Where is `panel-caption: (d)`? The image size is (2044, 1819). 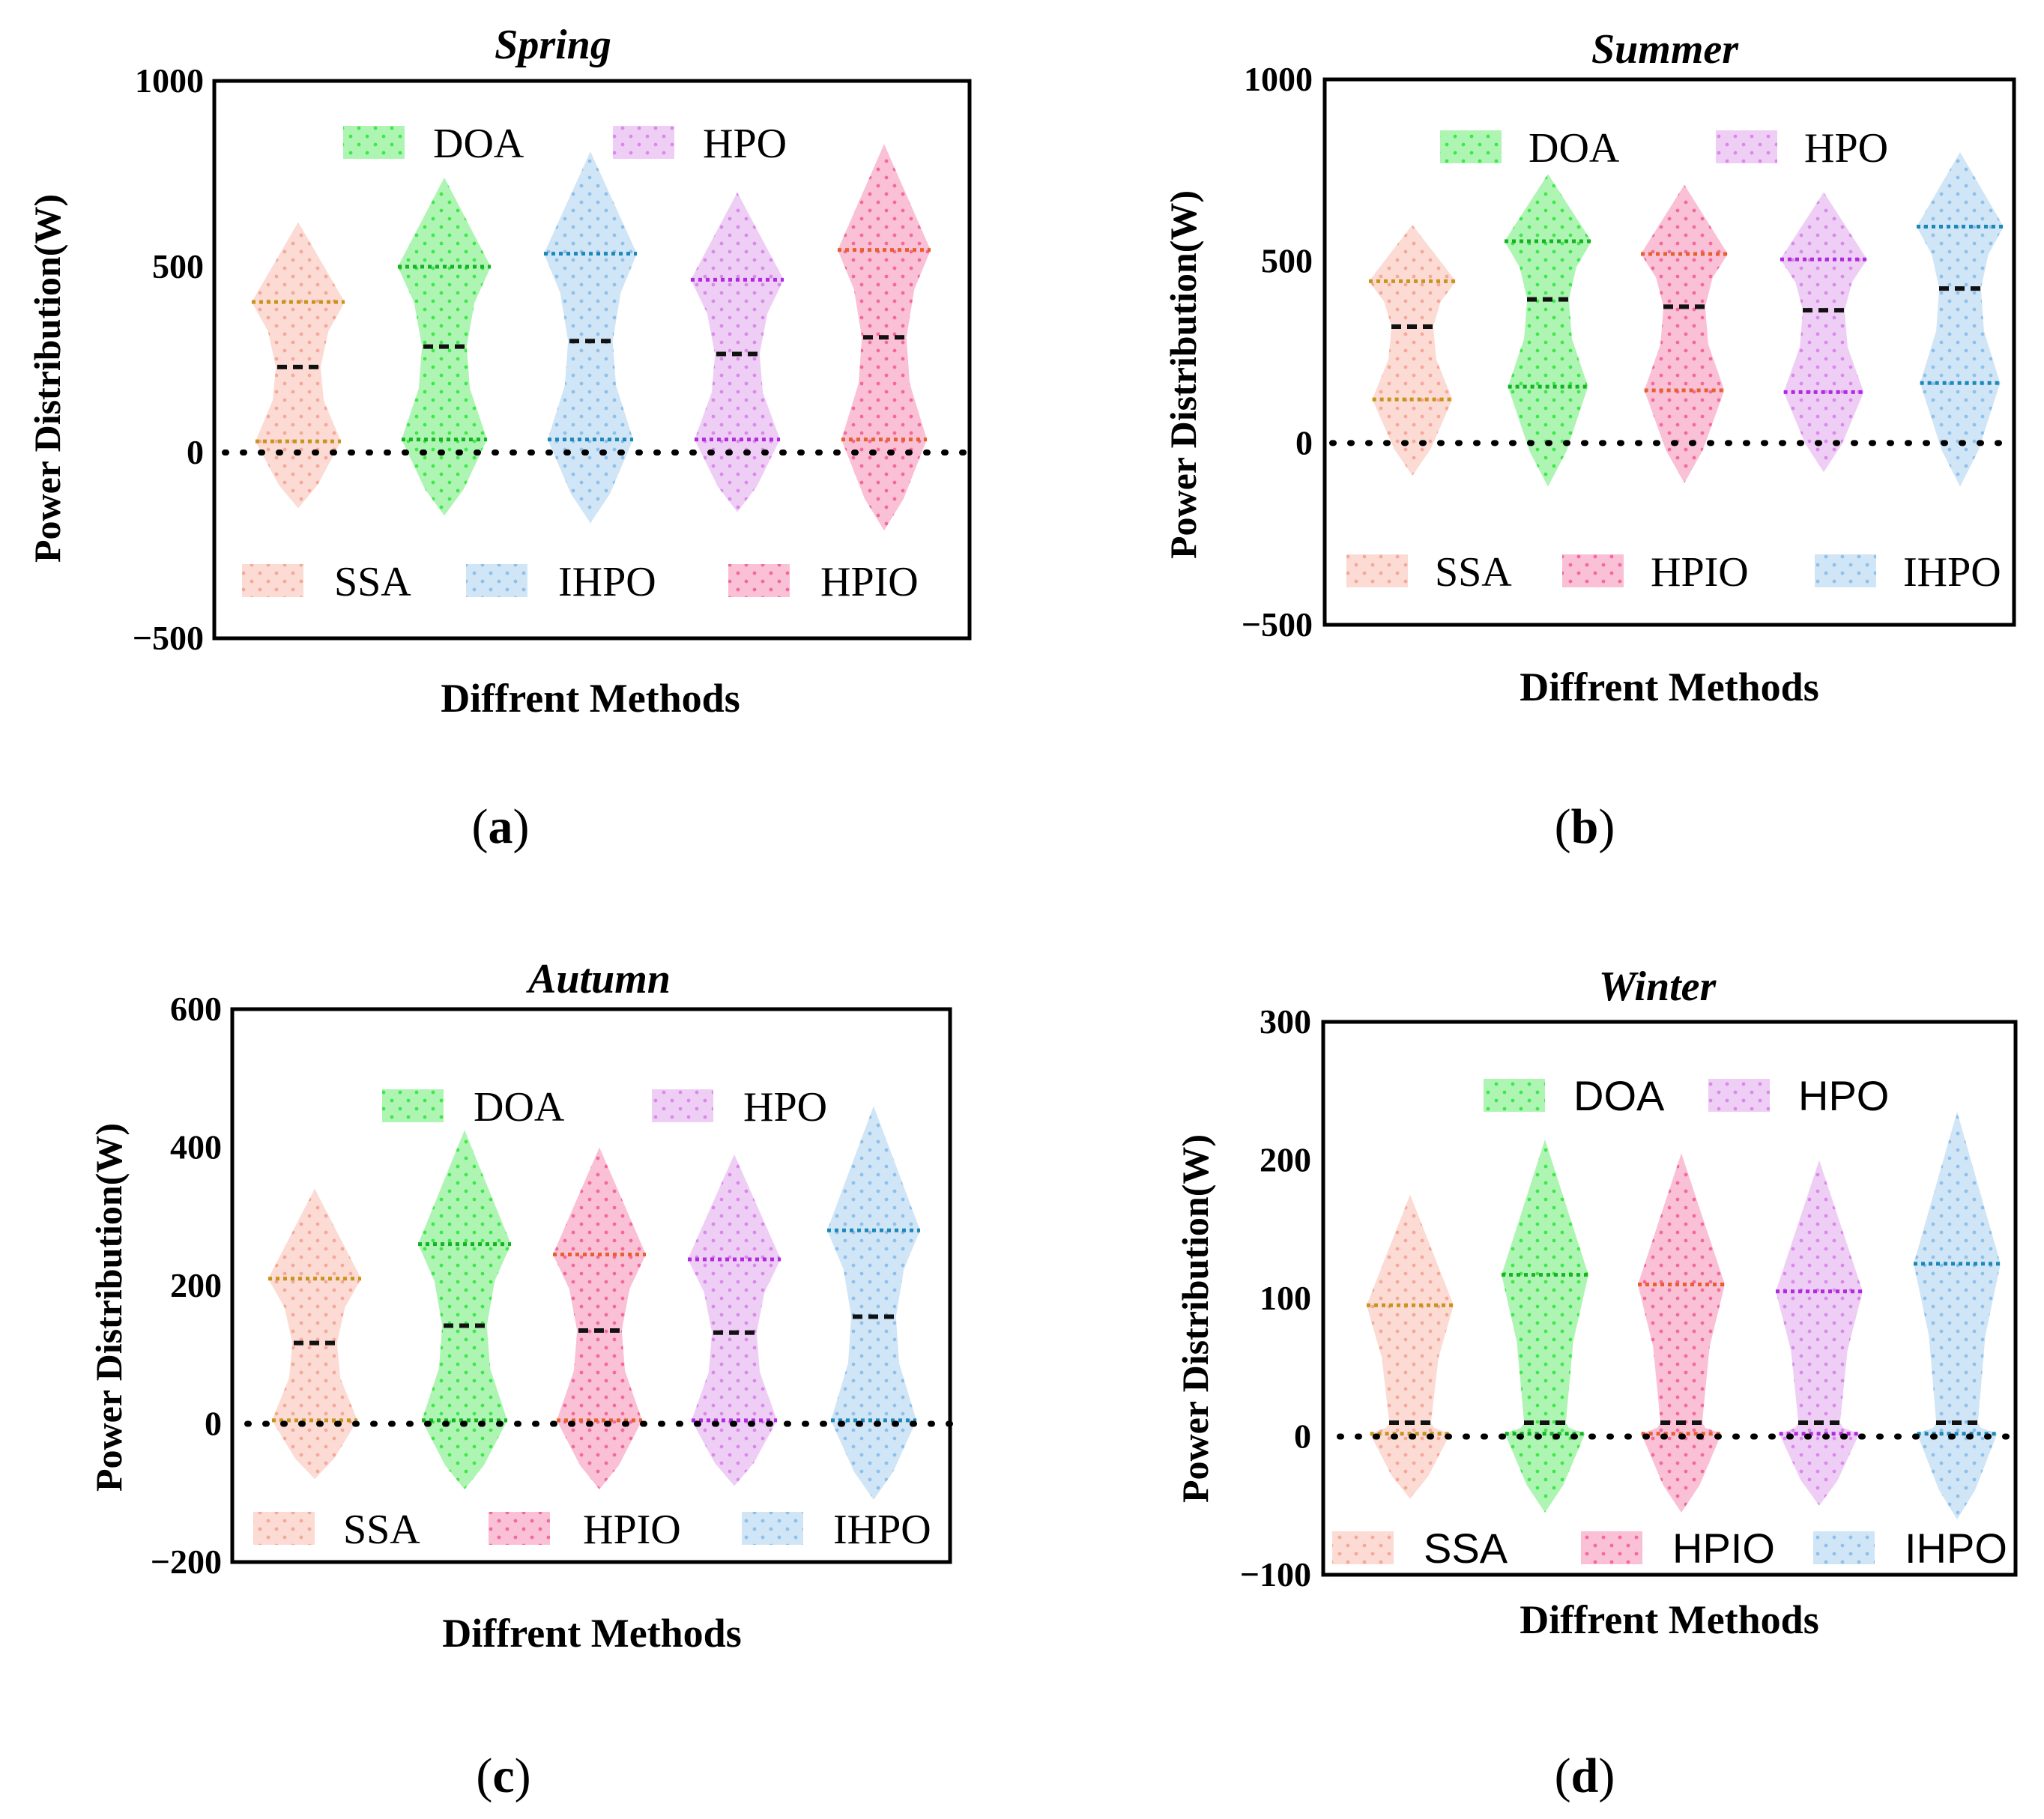 panel-caption: (d) is located at coordinates (1585, 1776).